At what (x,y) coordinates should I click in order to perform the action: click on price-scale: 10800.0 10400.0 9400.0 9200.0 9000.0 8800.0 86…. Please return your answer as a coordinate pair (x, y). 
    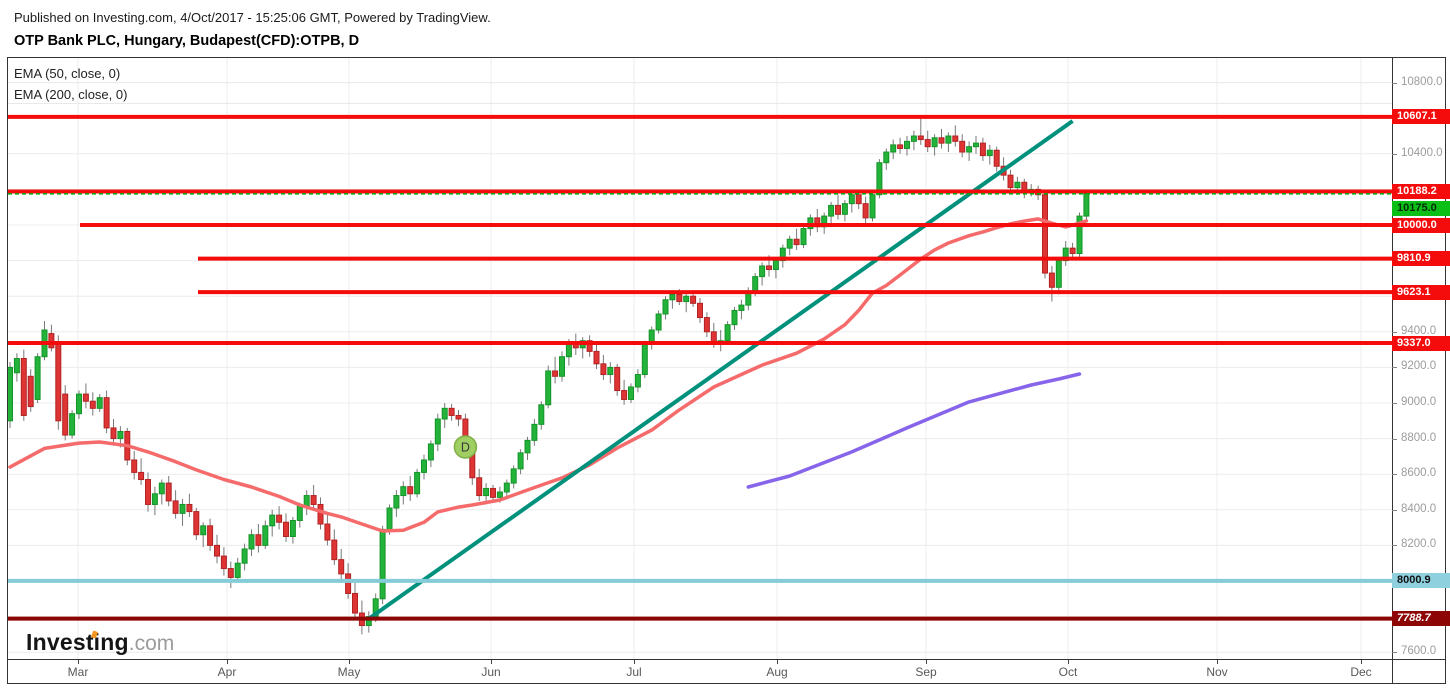
    Looking at the image, I should click on (1421, 358).